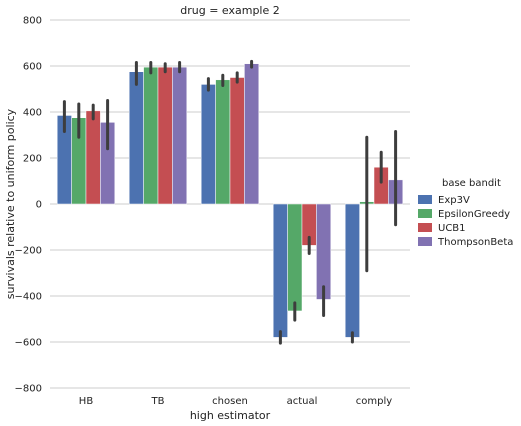  What do you see at coordinates (158, 401) in the screenshot?
I see `x-tick-label-1: TB` at bounding box center [158, 401].